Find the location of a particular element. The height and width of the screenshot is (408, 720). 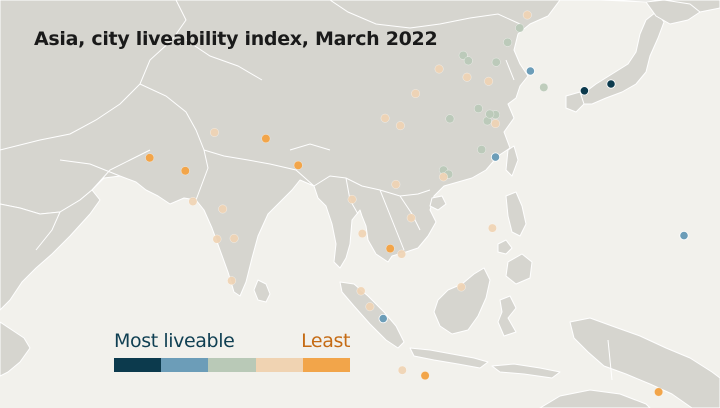

landmass-africa is located at coordinates (15, 349).